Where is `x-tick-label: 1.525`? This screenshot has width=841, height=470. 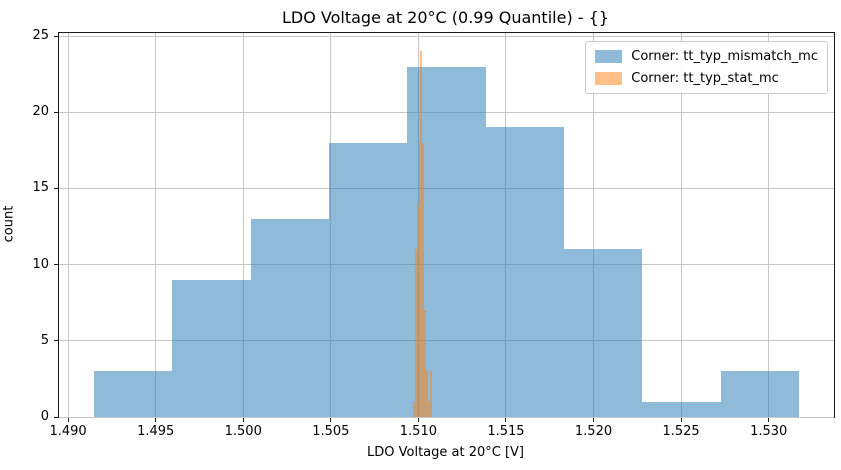 x-tick-label: 1.525 is located at coordinates (681, 431).